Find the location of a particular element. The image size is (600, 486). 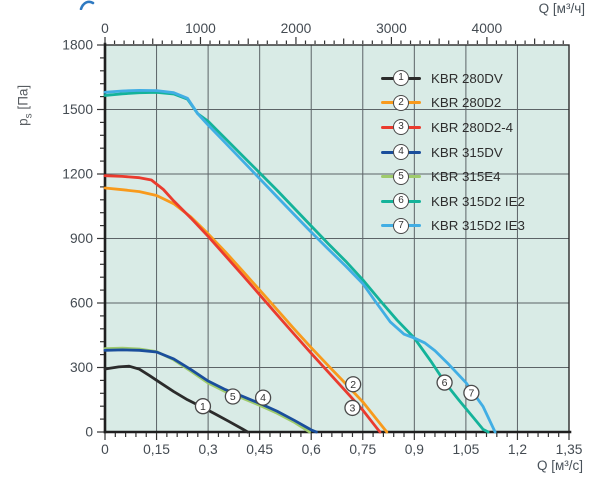

y-axis-title: ps [Па] is located at coordinates (25, 105).